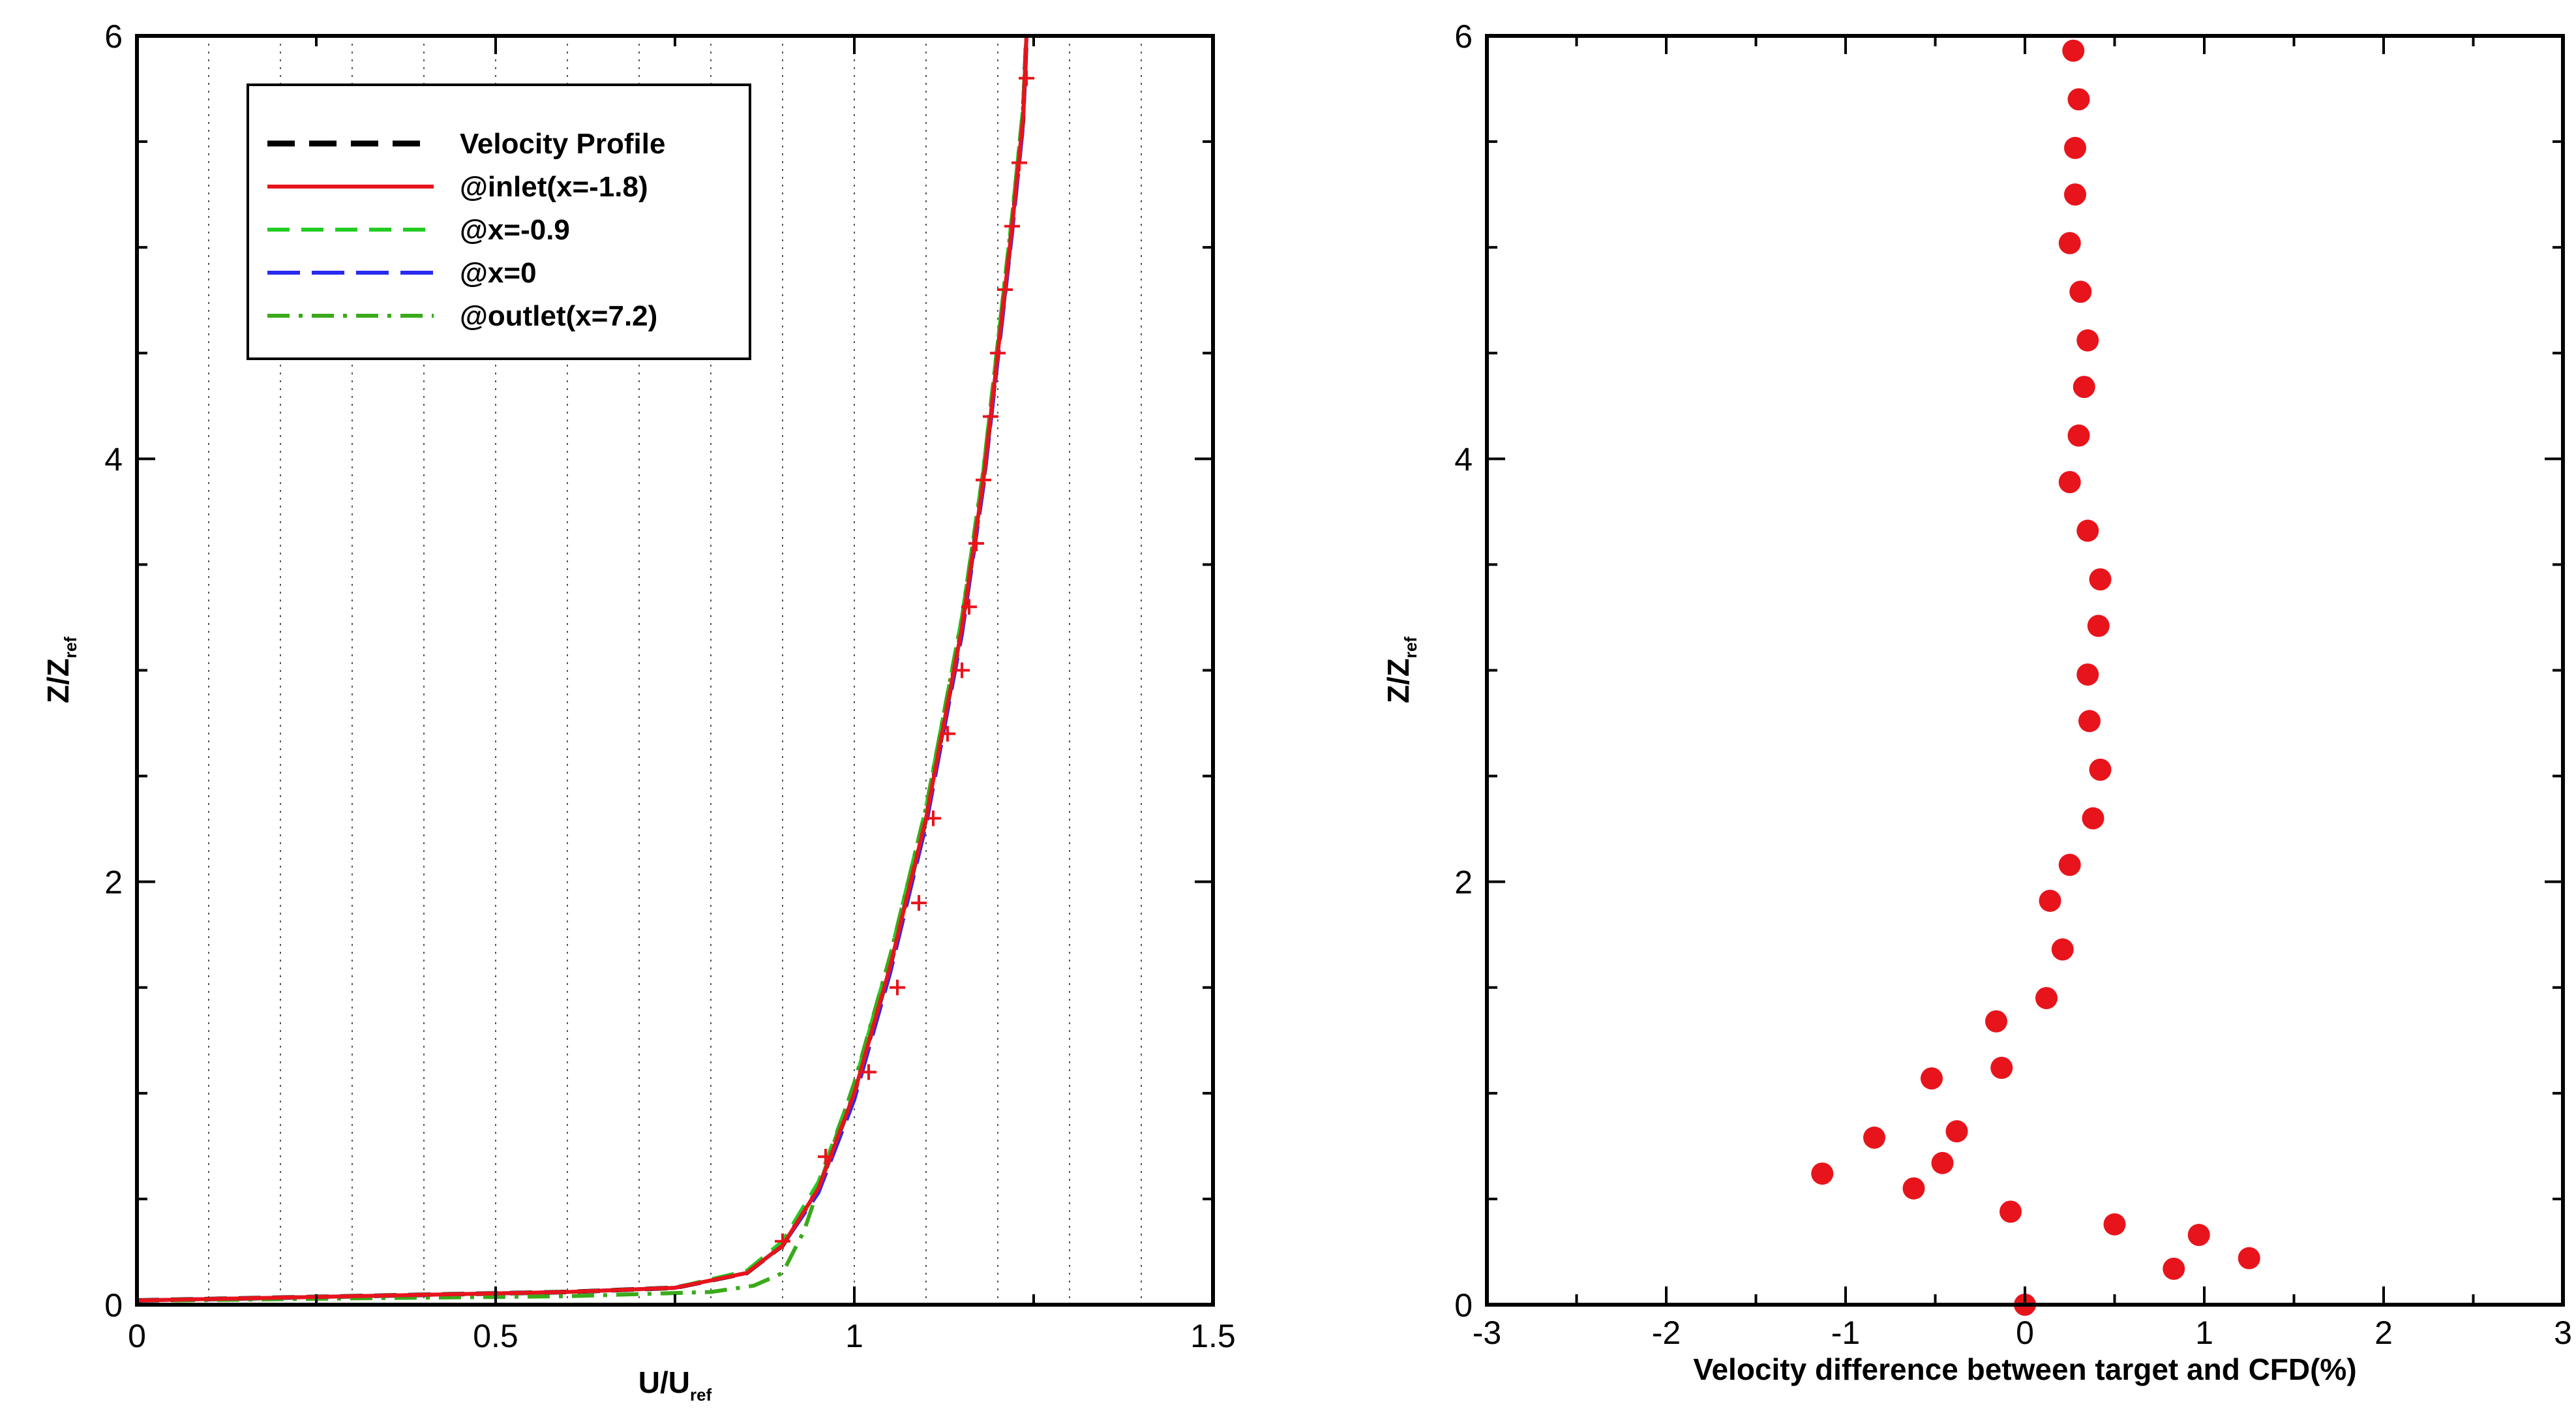 The image size is (2576, 1413). What do you see at coordinates (418, 230) in the screenshot?
I see `legend-item: @x=-0.9` at bounding box center [418, 230].